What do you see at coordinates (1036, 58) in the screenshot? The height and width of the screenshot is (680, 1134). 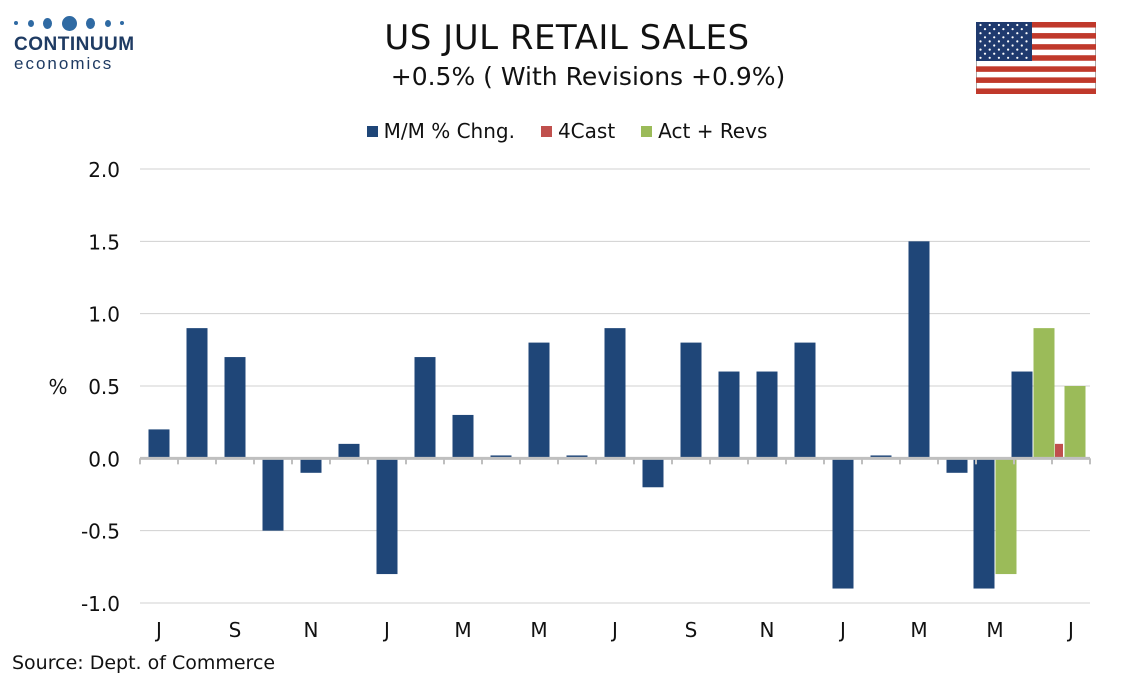 I see `us-flag-icon` at bounding box center [1036, 58].